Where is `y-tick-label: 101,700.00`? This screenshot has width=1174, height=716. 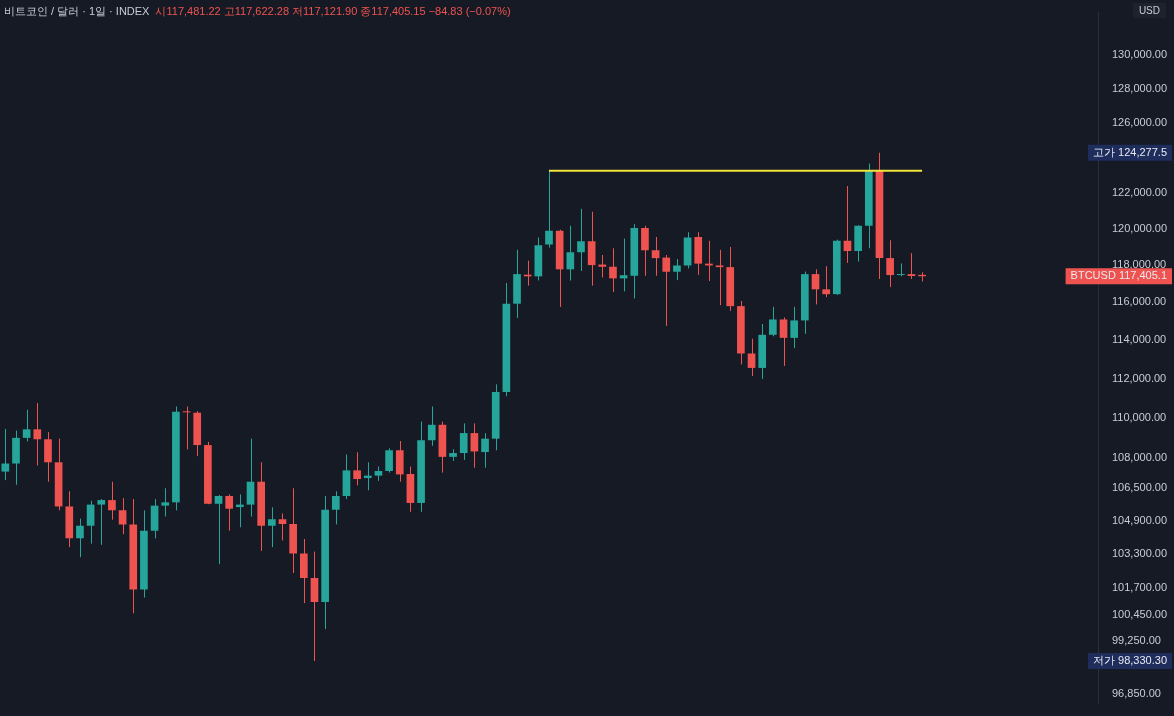 y-tick-label: 101,700.00 is located at coordinates (1140, 586).